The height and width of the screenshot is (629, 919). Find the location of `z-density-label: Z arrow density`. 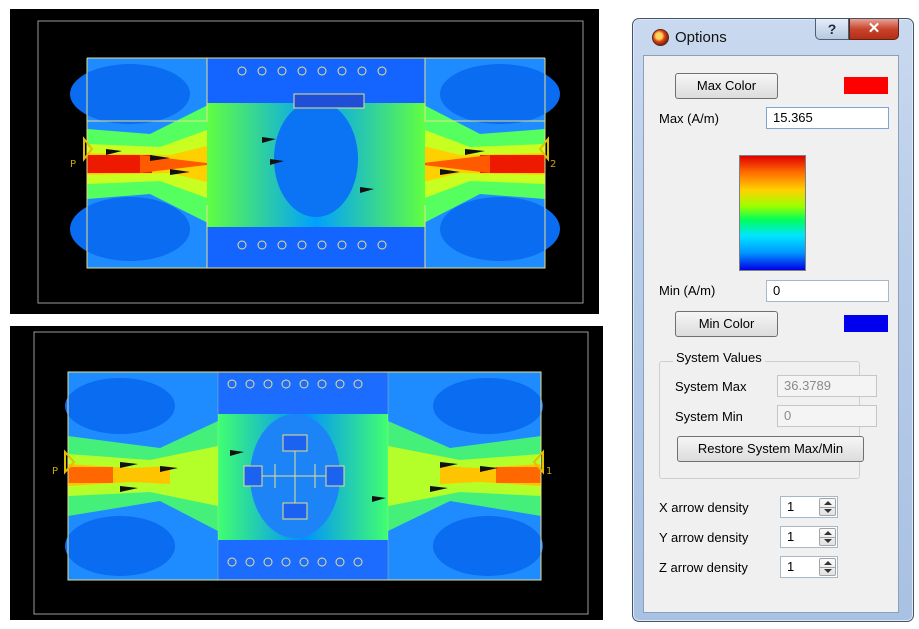

z-density-label: Z arrow density is located at coordinates (703, 567).